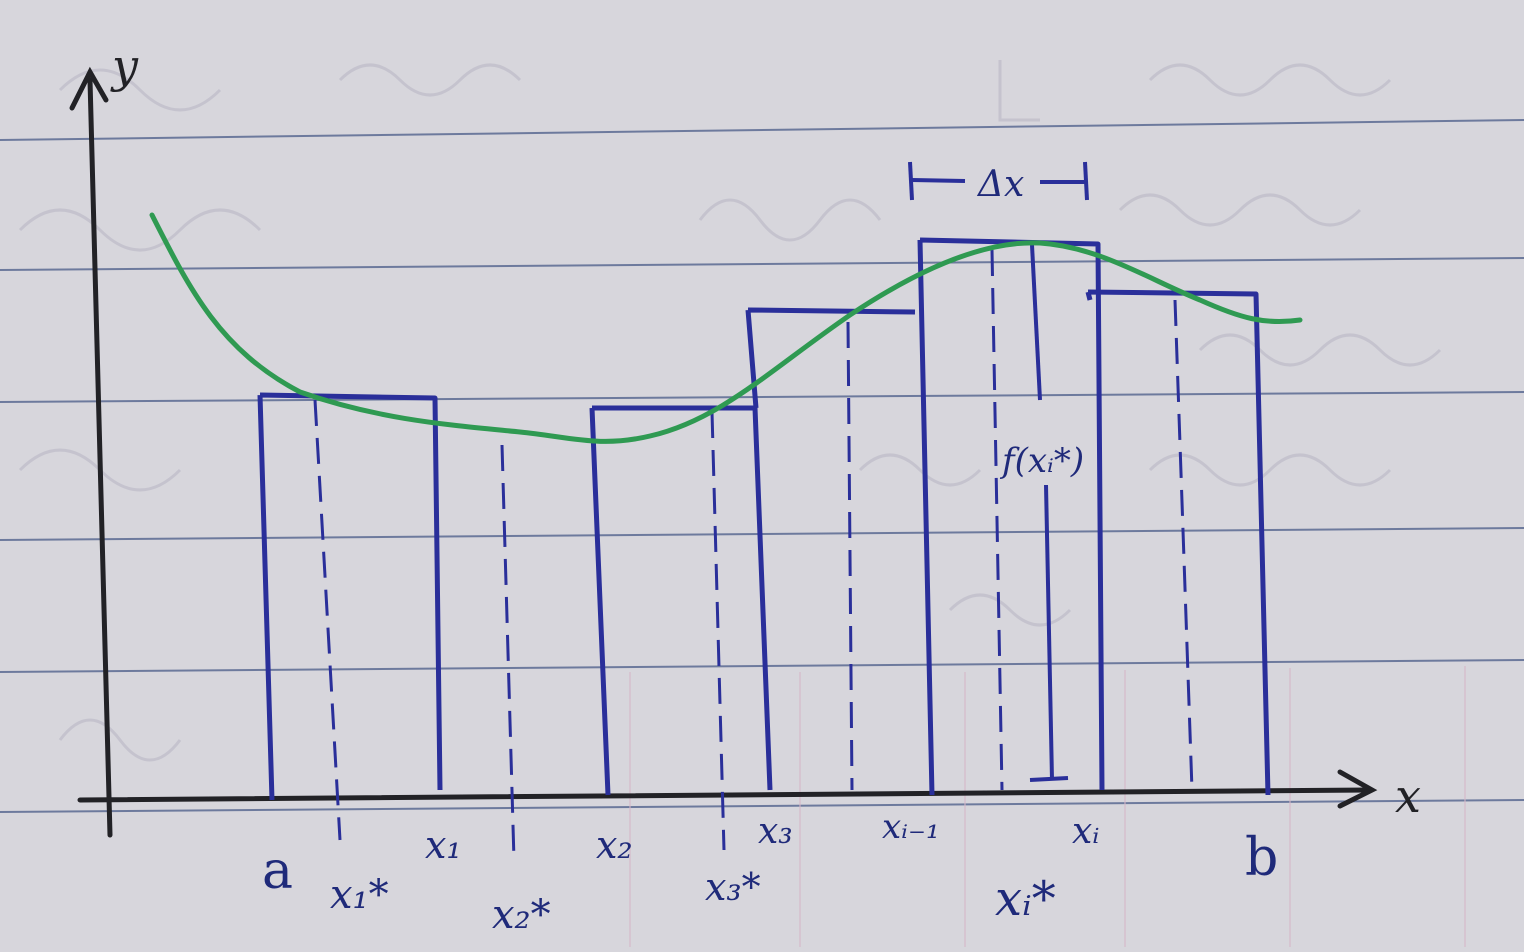 This screenshot has width=1524, height=952. Describe the element at coordinates (1261, 858) in the screenshot. I see `label-b: b` at that location.